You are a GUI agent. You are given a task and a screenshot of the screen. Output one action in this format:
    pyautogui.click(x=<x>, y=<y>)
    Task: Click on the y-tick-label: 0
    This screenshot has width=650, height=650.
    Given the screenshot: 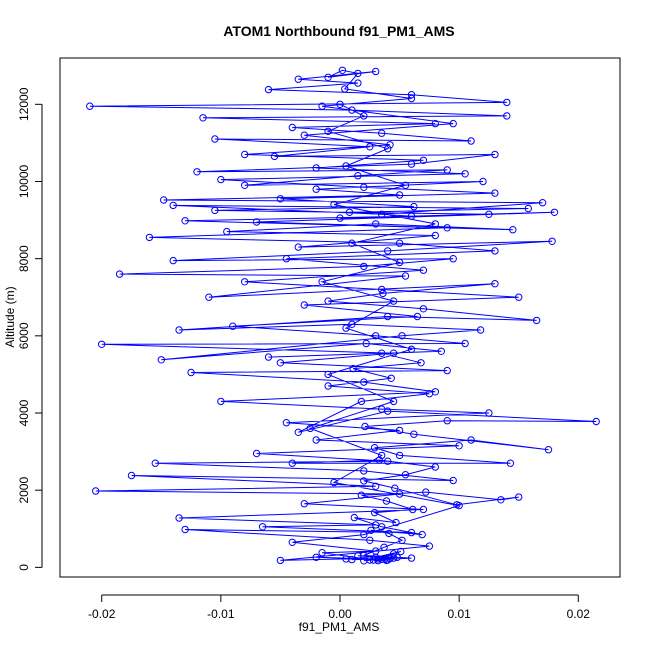 What is the action you would take?
    pyautogui.click(x=24, y=567)
    